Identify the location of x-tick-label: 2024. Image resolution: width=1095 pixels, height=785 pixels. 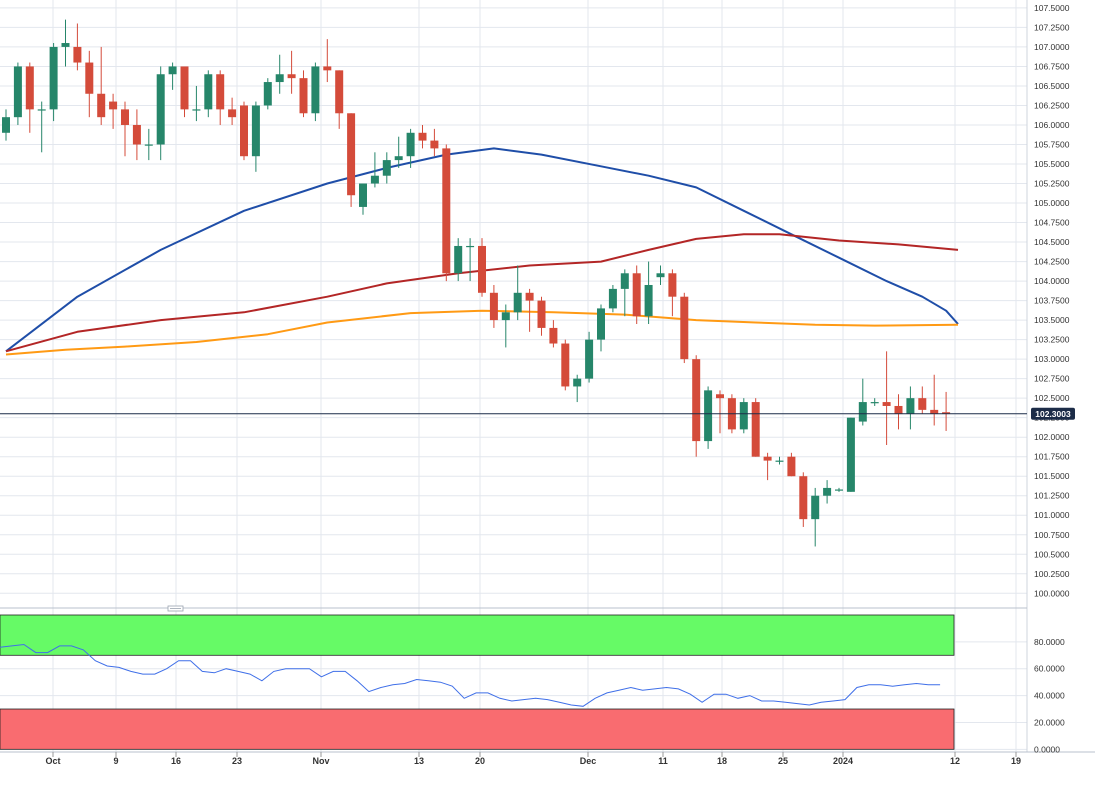
(843, 761).